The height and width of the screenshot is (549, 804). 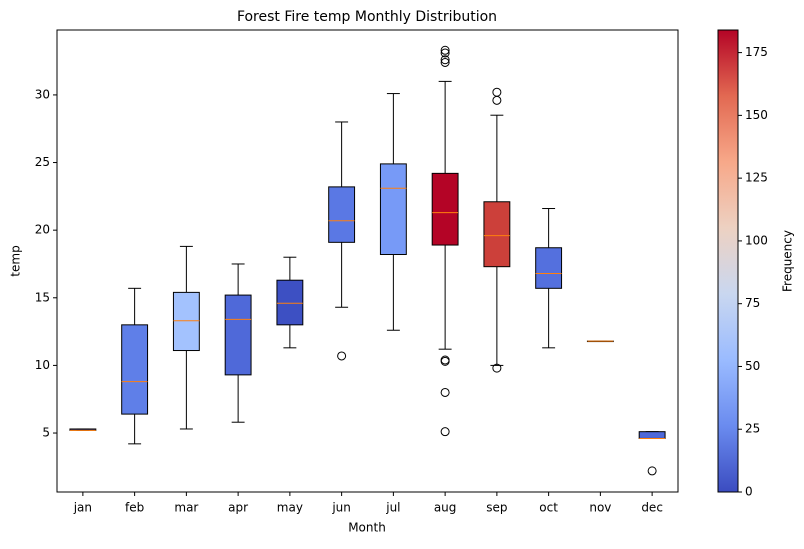 I want to click on colorbar-tick-label: 100, so click(x=756, y=240).